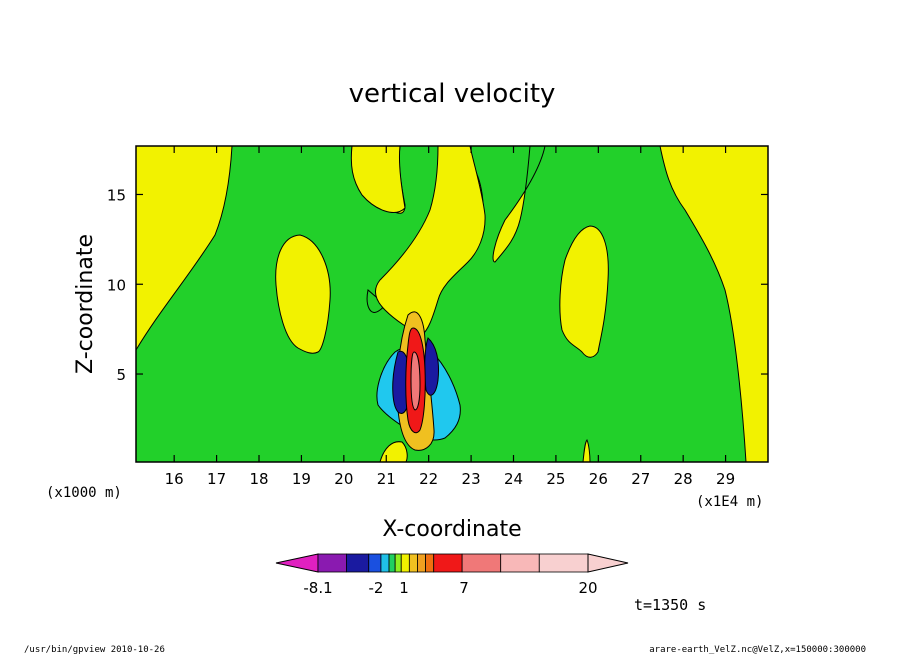  Describe the element at coordinates (598, 479) in the screenshot. I see `x-tick-label: 26` at that location.